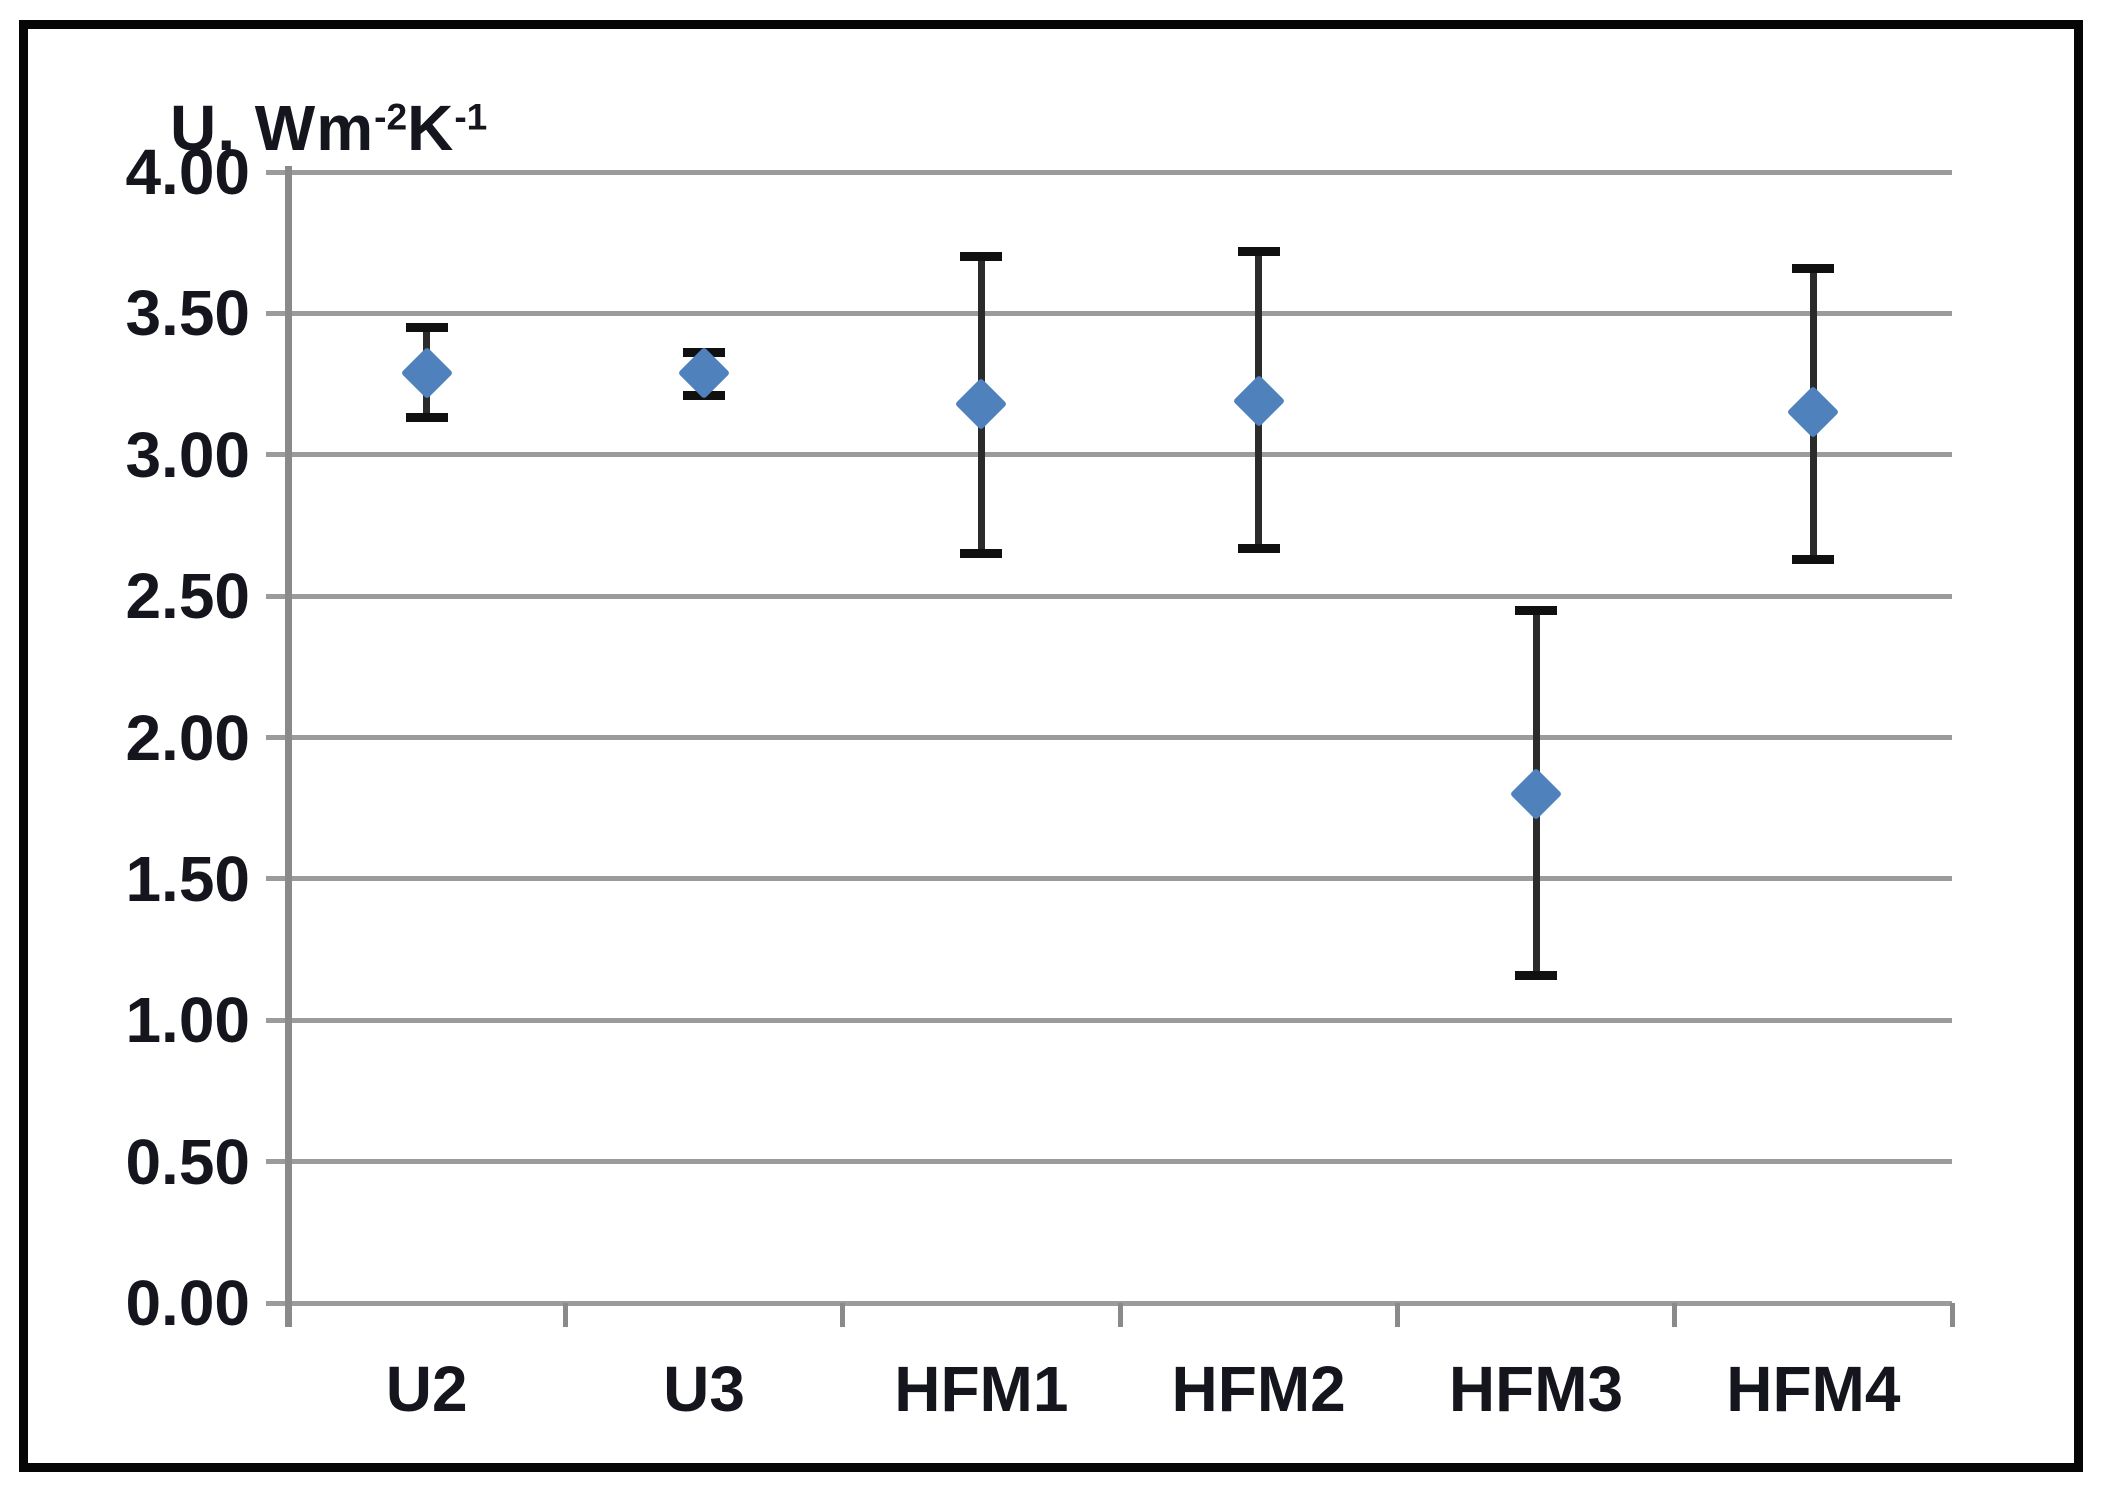  Describe the element at coordinates (981, 1389) in the screenshot. I see `x-axis-category-label: HFM1` at that location.